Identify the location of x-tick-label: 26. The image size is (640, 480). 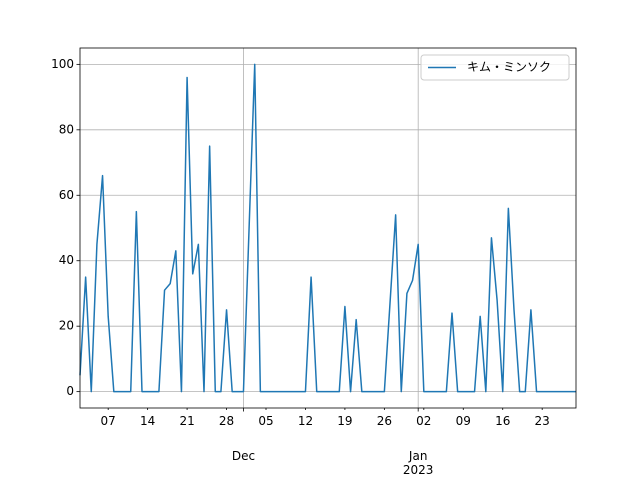
(384, 421).